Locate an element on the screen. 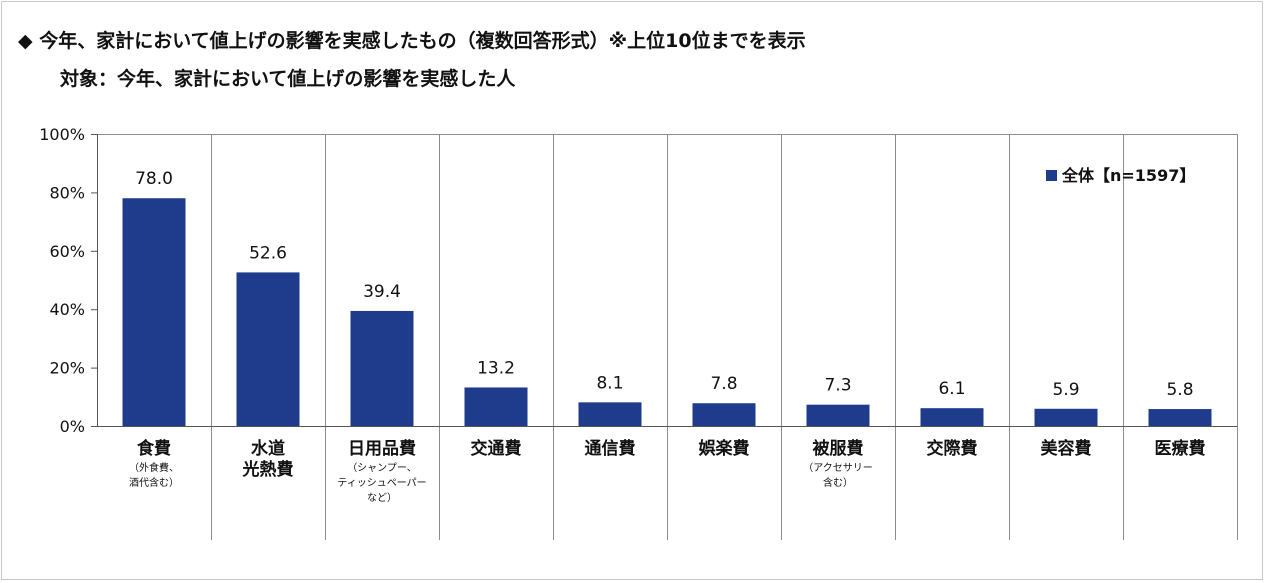 This screenshot has width=1266, height=583. value-label: 5.9 is located at coordinates (1065, 390).